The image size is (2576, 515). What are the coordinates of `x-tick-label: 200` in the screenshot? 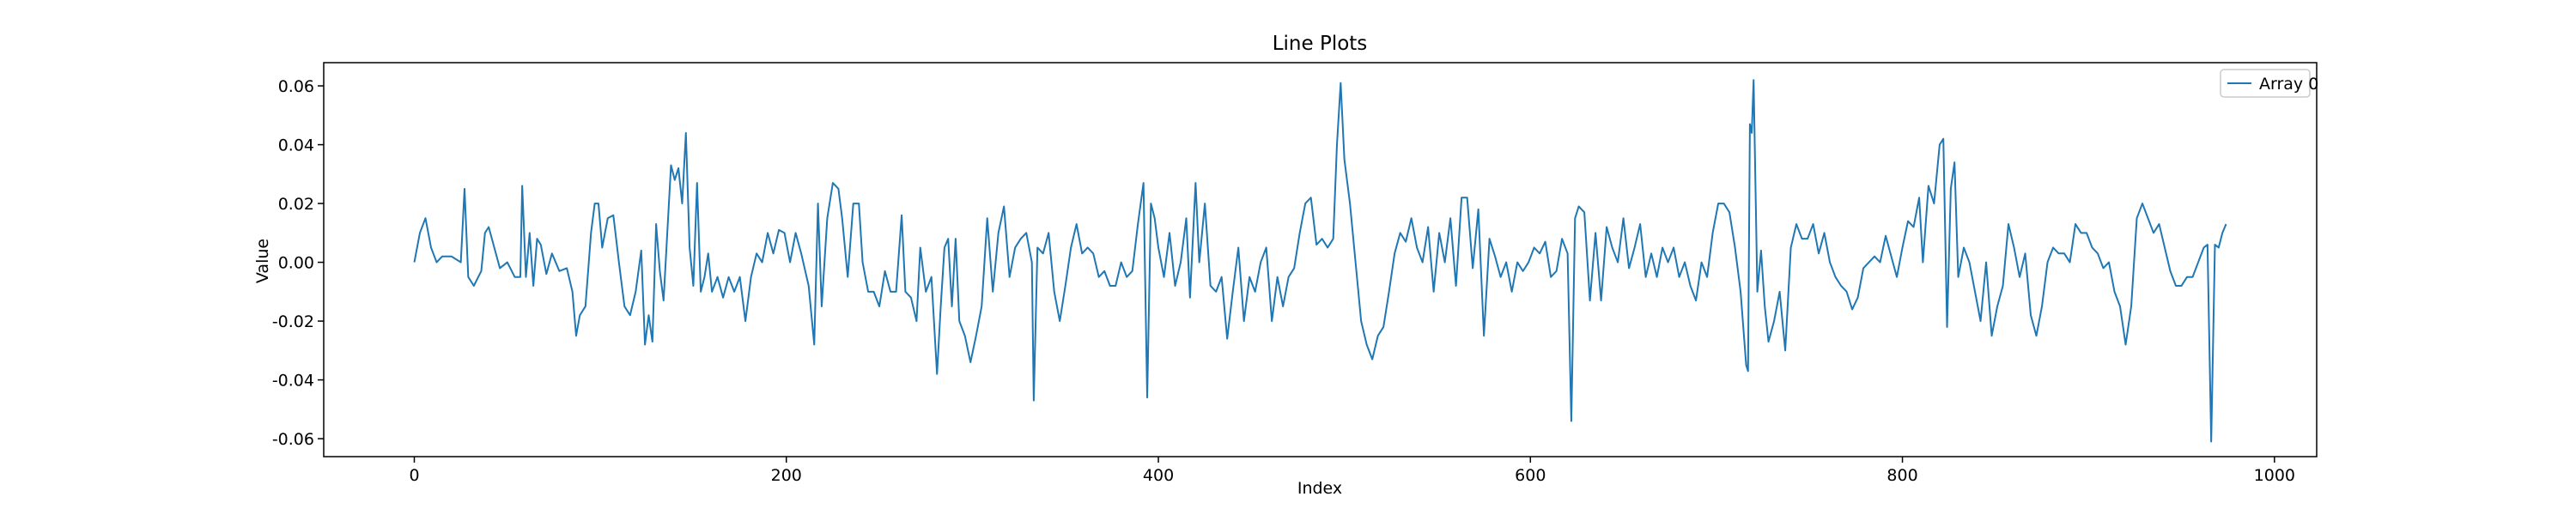 It's located at (786, 475).